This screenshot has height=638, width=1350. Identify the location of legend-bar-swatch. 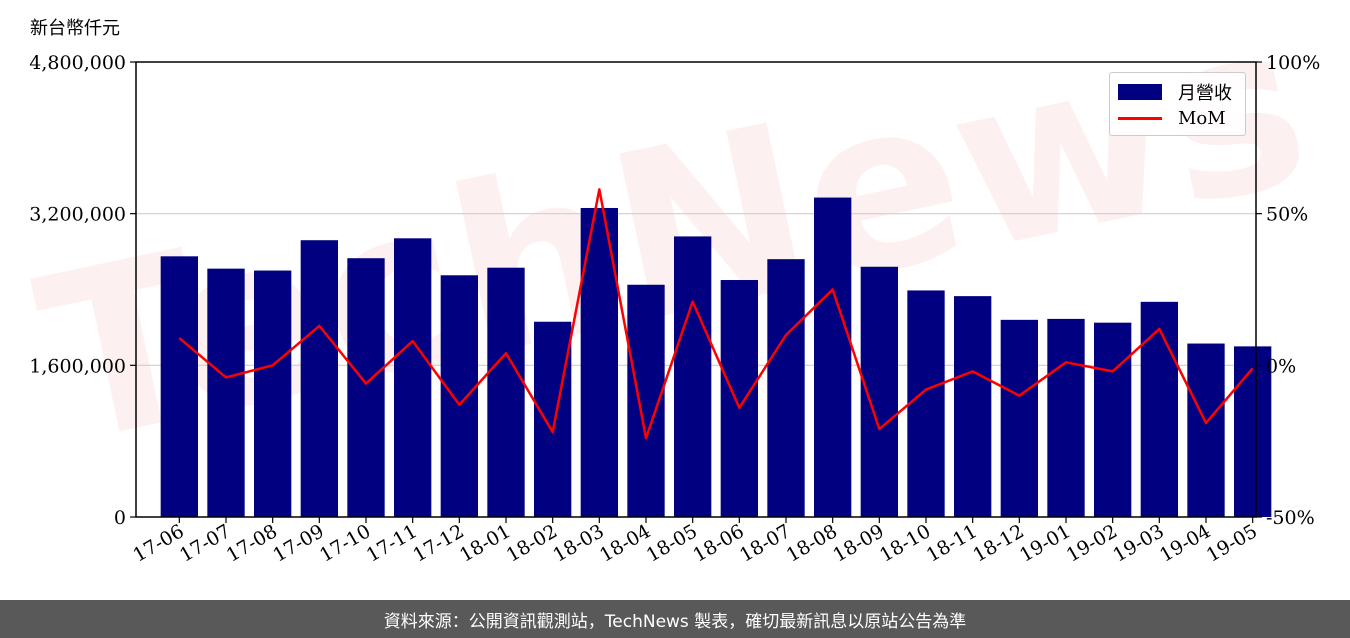
(1140, 92).